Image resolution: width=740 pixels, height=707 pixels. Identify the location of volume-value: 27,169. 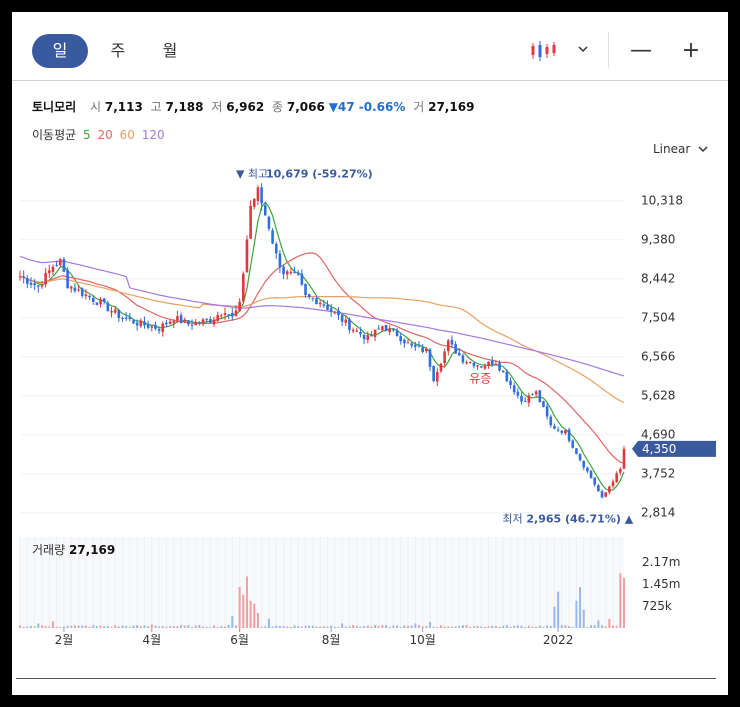
(451, 107).